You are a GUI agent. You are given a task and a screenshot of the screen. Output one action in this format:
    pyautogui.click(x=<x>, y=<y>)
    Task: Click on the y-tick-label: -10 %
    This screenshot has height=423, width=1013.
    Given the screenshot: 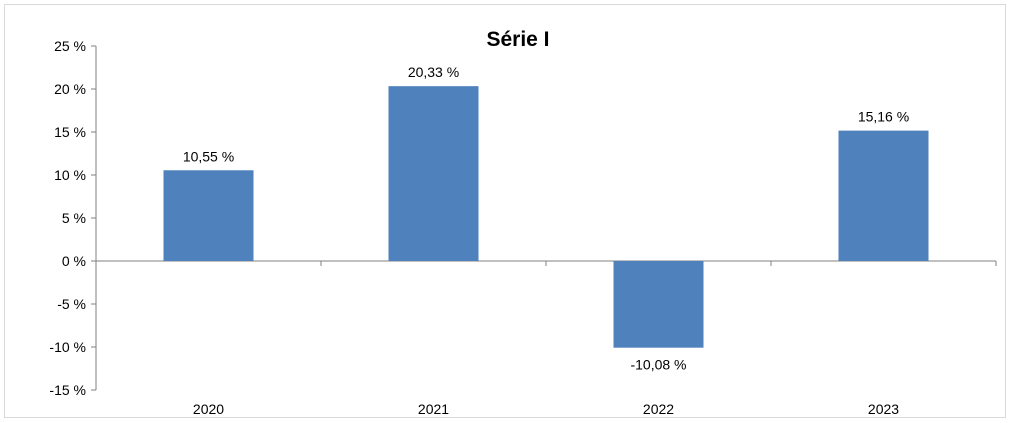 What is the action you would take?
    pyautogui.click(x=67, y=347)
    